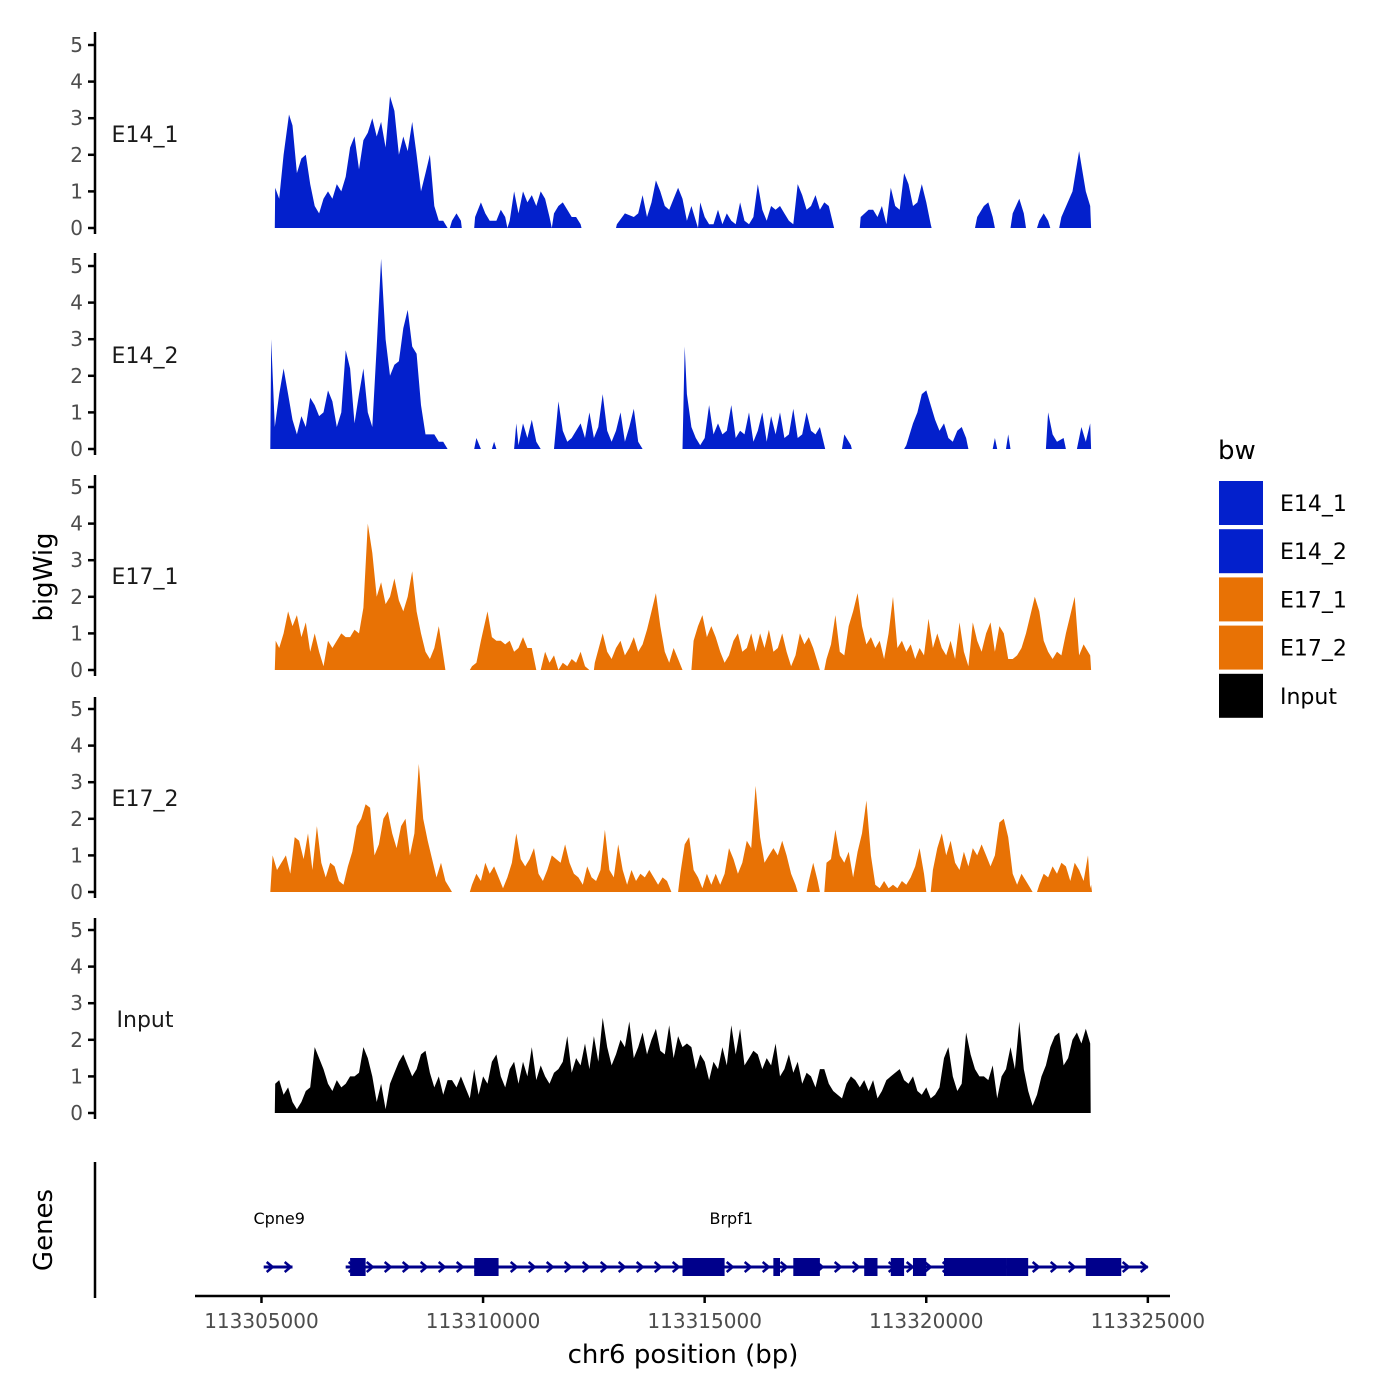 Image resolution: width=1400 pixels, height=1400 pixels. Describe the element at coordinates (747, 1242) in the screenshot. I see `gene-brpf1: Brpf1` at that location.